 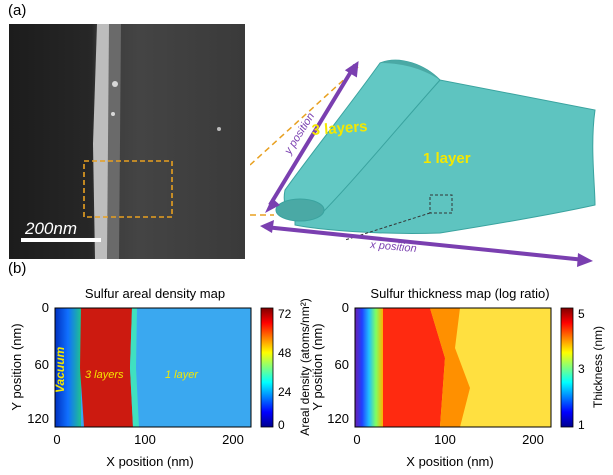 I want to click on thickness-vacuum-region, so click(x=369, y=367).